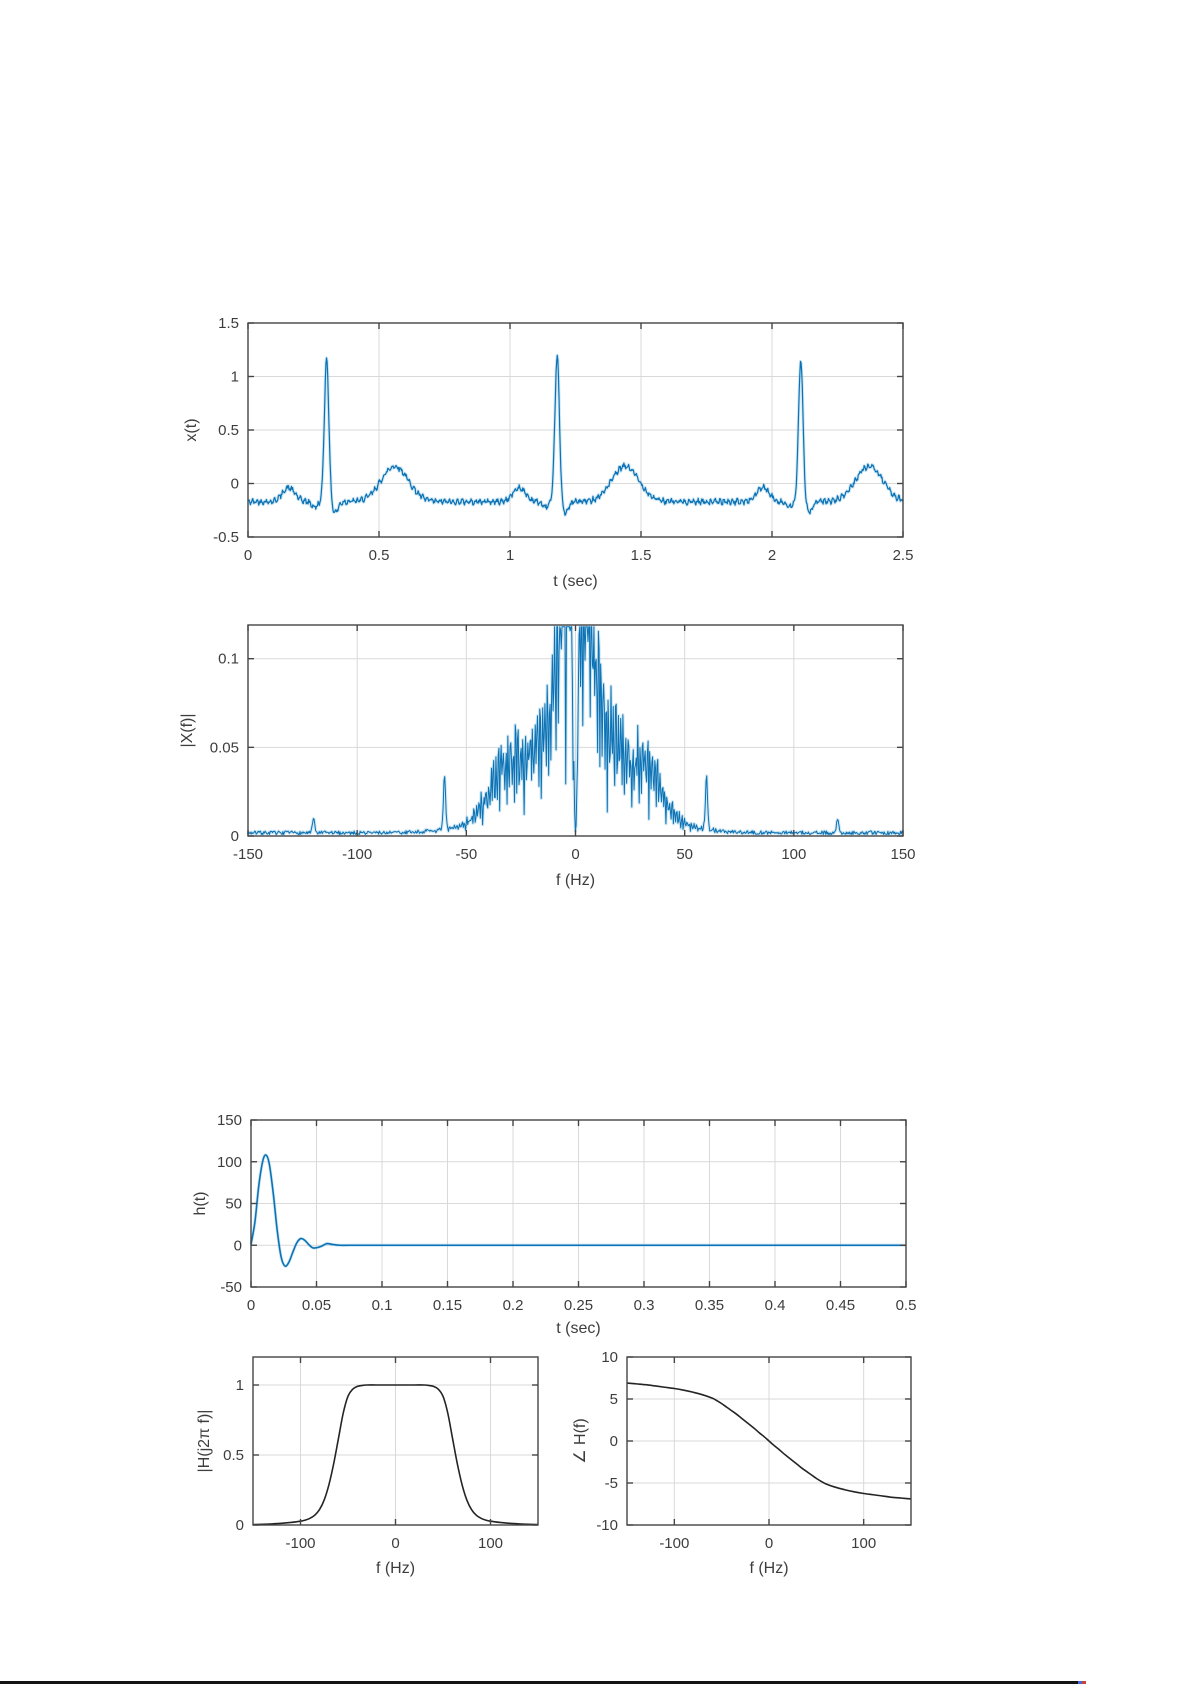 The image size is (1192, 1685). I want to click on h-impulse-ylabel: h(t), so click(200, 1204).